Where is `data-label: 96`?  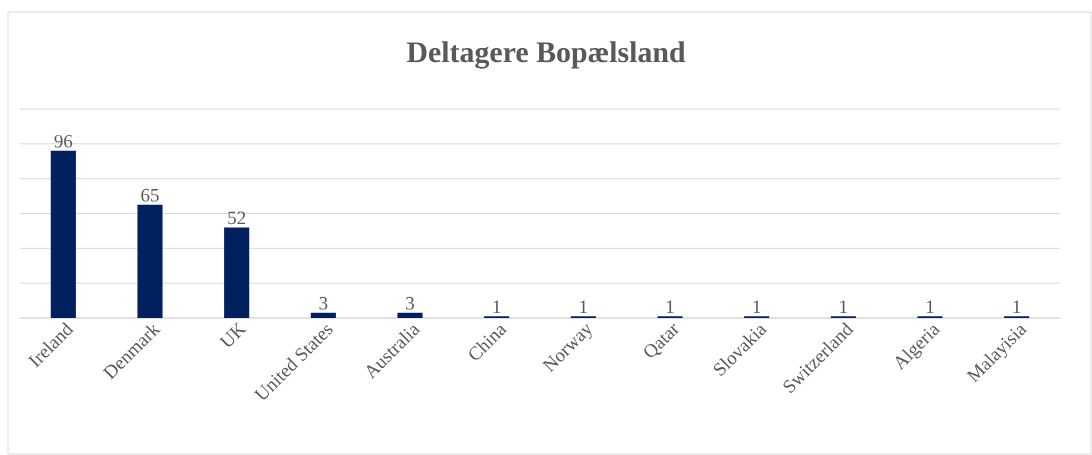 data-label: 96 is located at coordinates (63, 141).